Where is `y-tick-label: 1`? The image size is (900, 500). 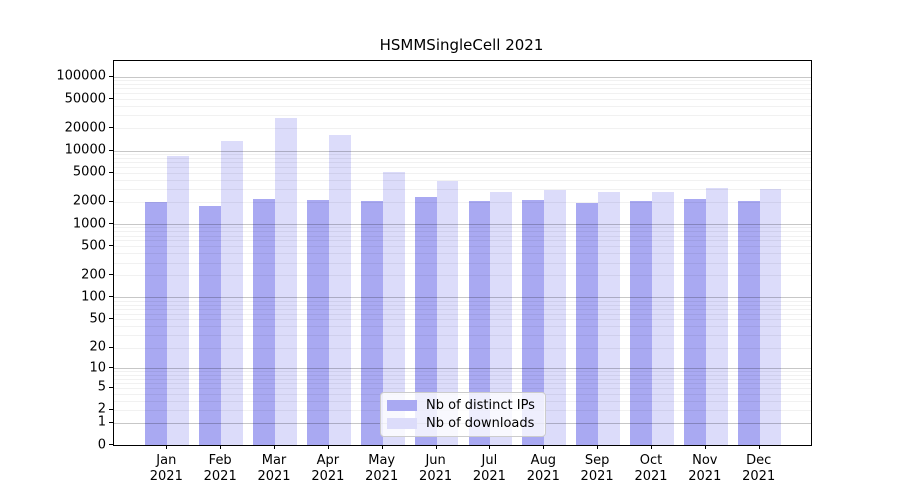 y-tick-label: 1 is located at coordinates (101, 422).